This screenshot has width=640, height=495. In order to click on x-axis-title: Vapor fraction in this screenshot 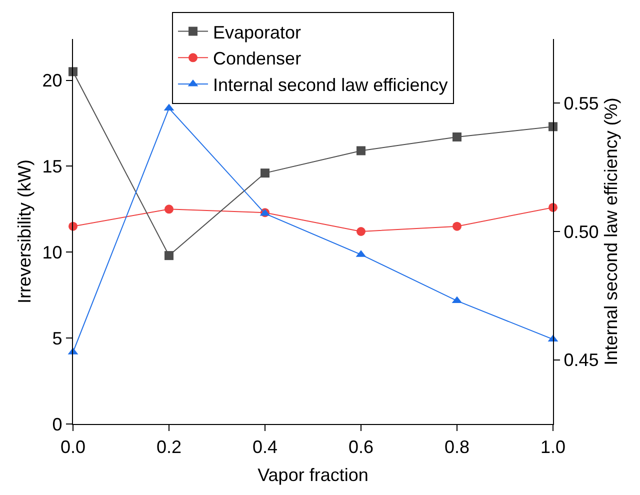, I will do `click(313, 474)`.